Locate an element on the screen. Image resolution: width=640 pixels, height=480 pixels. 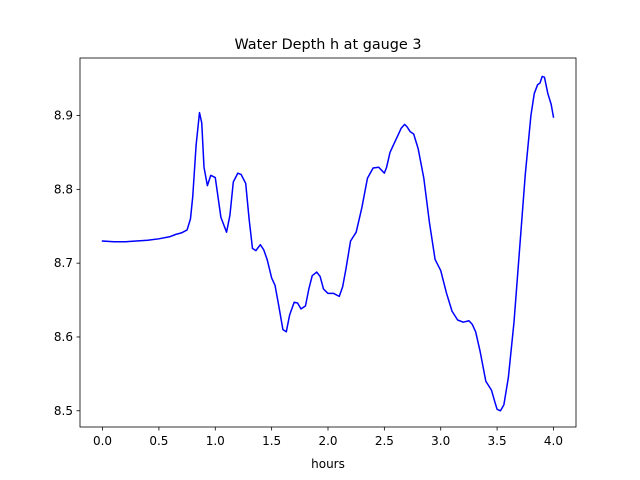
x-tick-label: 1.5 is located at coordinates (271, 441).